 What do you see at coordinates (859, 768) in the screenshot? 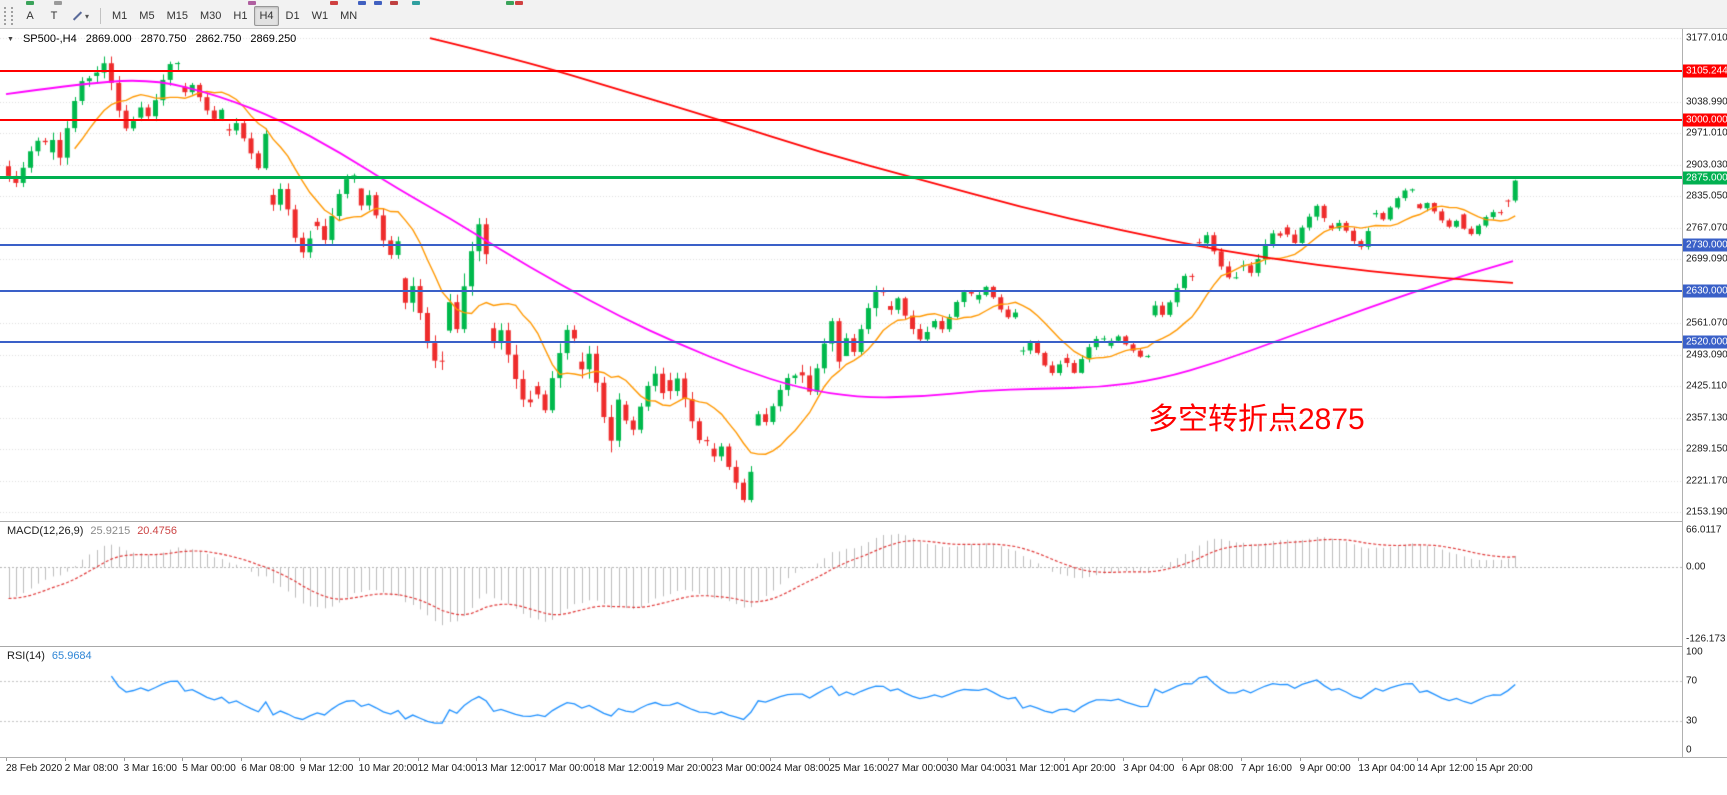
I see `time-axis-label: 25 Mar 16:00` at bounding box center [859, 768].